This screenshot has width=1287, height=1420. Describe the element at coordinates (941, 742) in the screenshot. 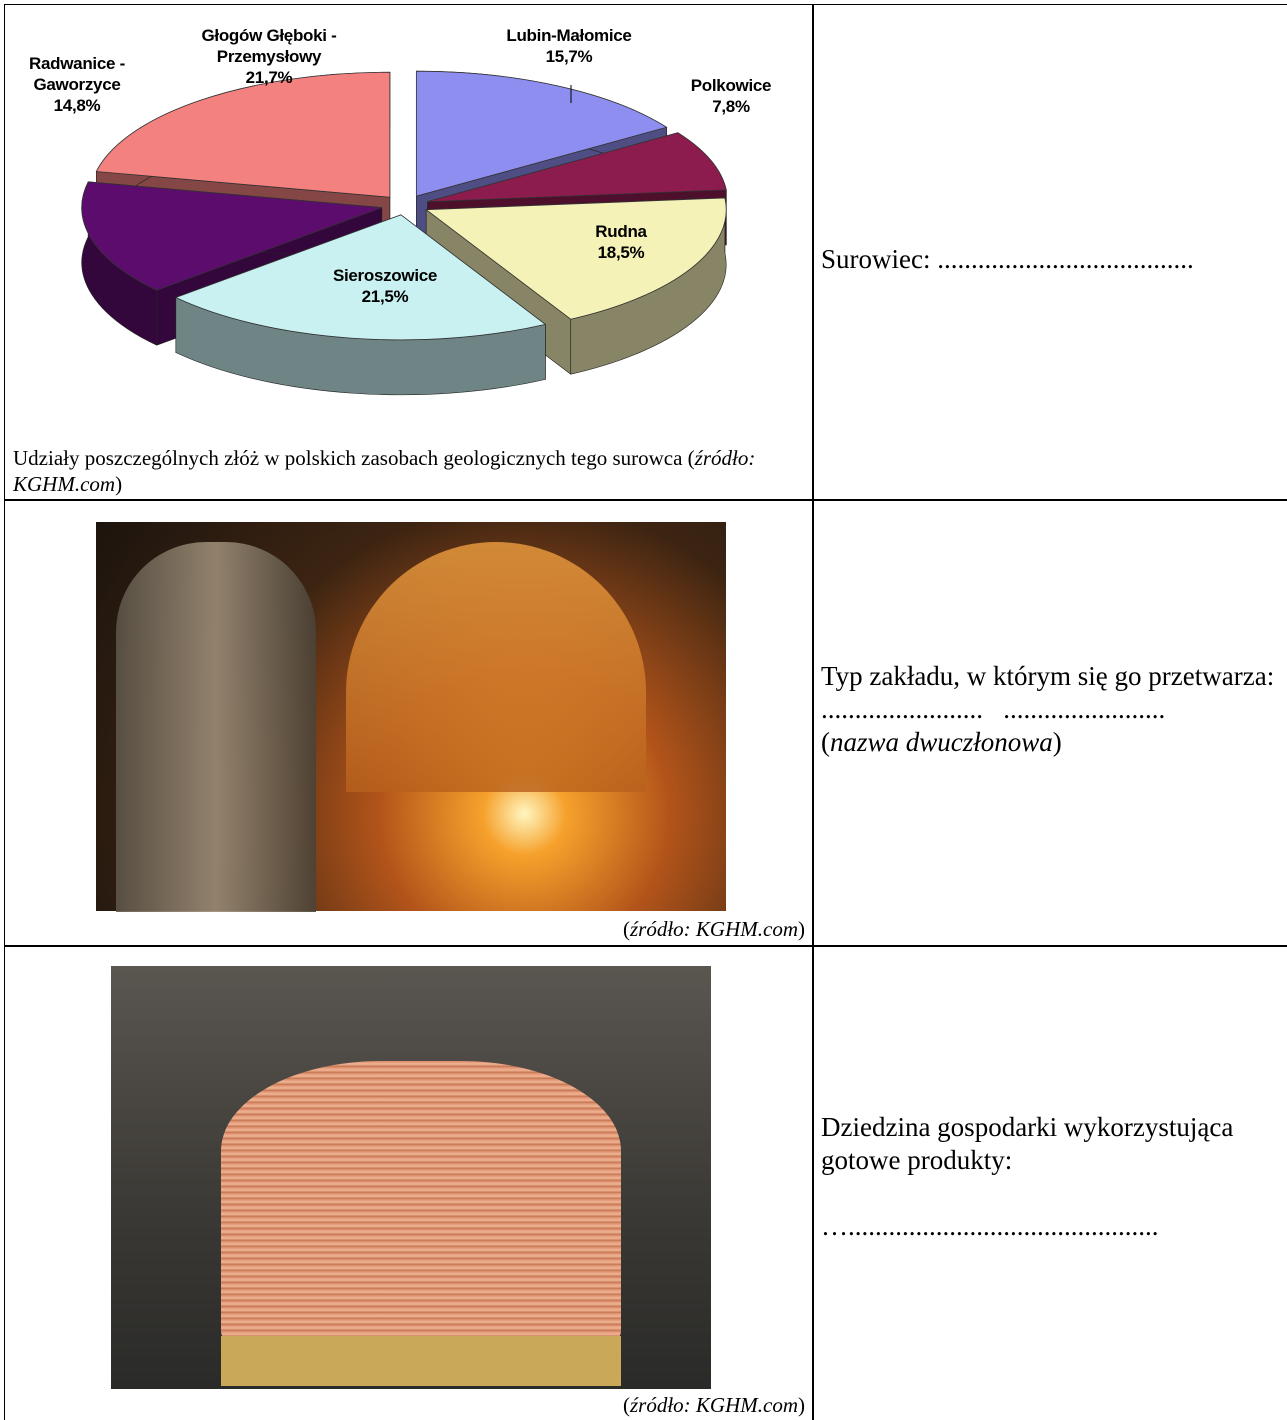

I see `note: nazwa dwuczłonowa` at that location.